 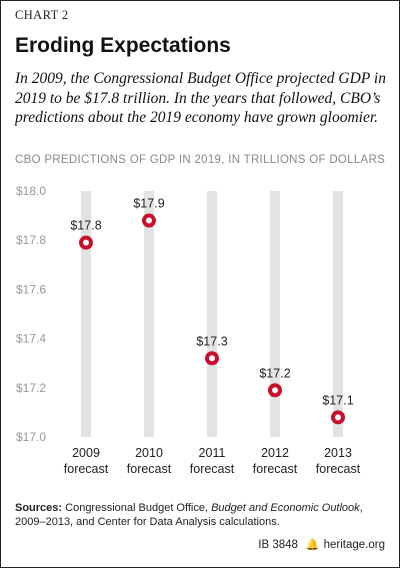 What do you see at coordinates (31, 289) in the screenshot?
I see `y-tick-label: $17.6` at bounding box center [31, 289].